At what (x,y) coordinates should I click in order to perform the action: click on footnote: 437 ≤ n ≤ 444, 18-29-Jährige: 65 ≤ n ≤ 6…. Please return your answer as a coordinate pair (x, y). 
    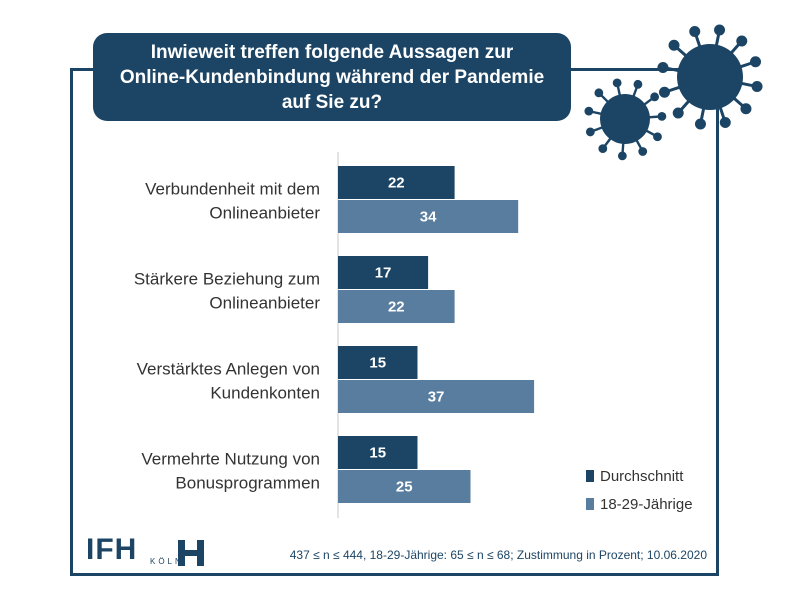
    Looking at the image, I should click on (498, 555).